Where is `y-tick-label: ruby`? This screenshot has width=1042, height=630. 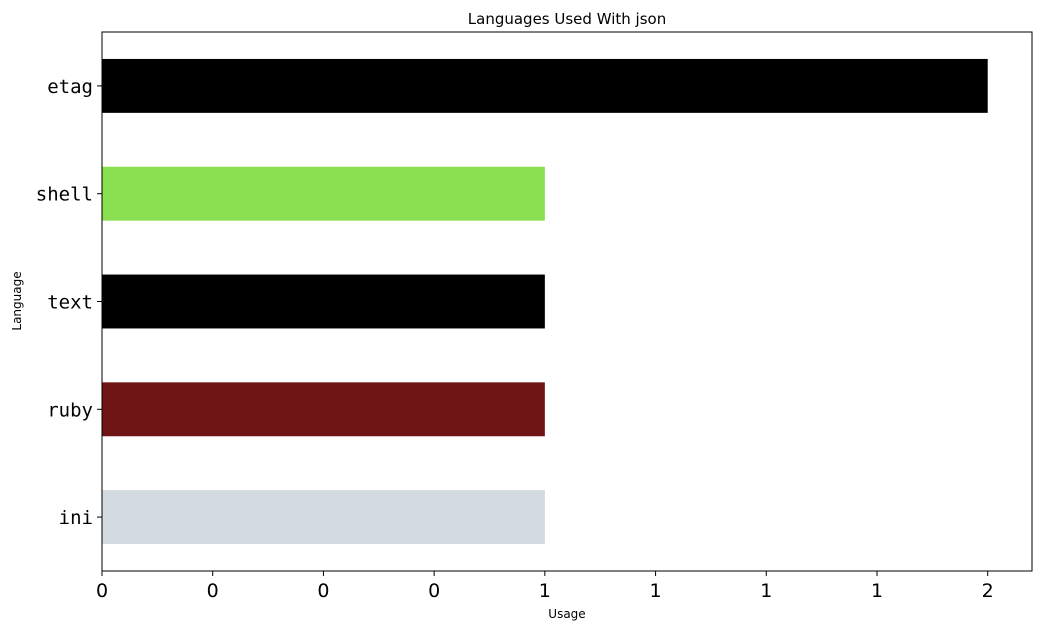
y-tick-label: ruby is located at coordinates (70, 410).